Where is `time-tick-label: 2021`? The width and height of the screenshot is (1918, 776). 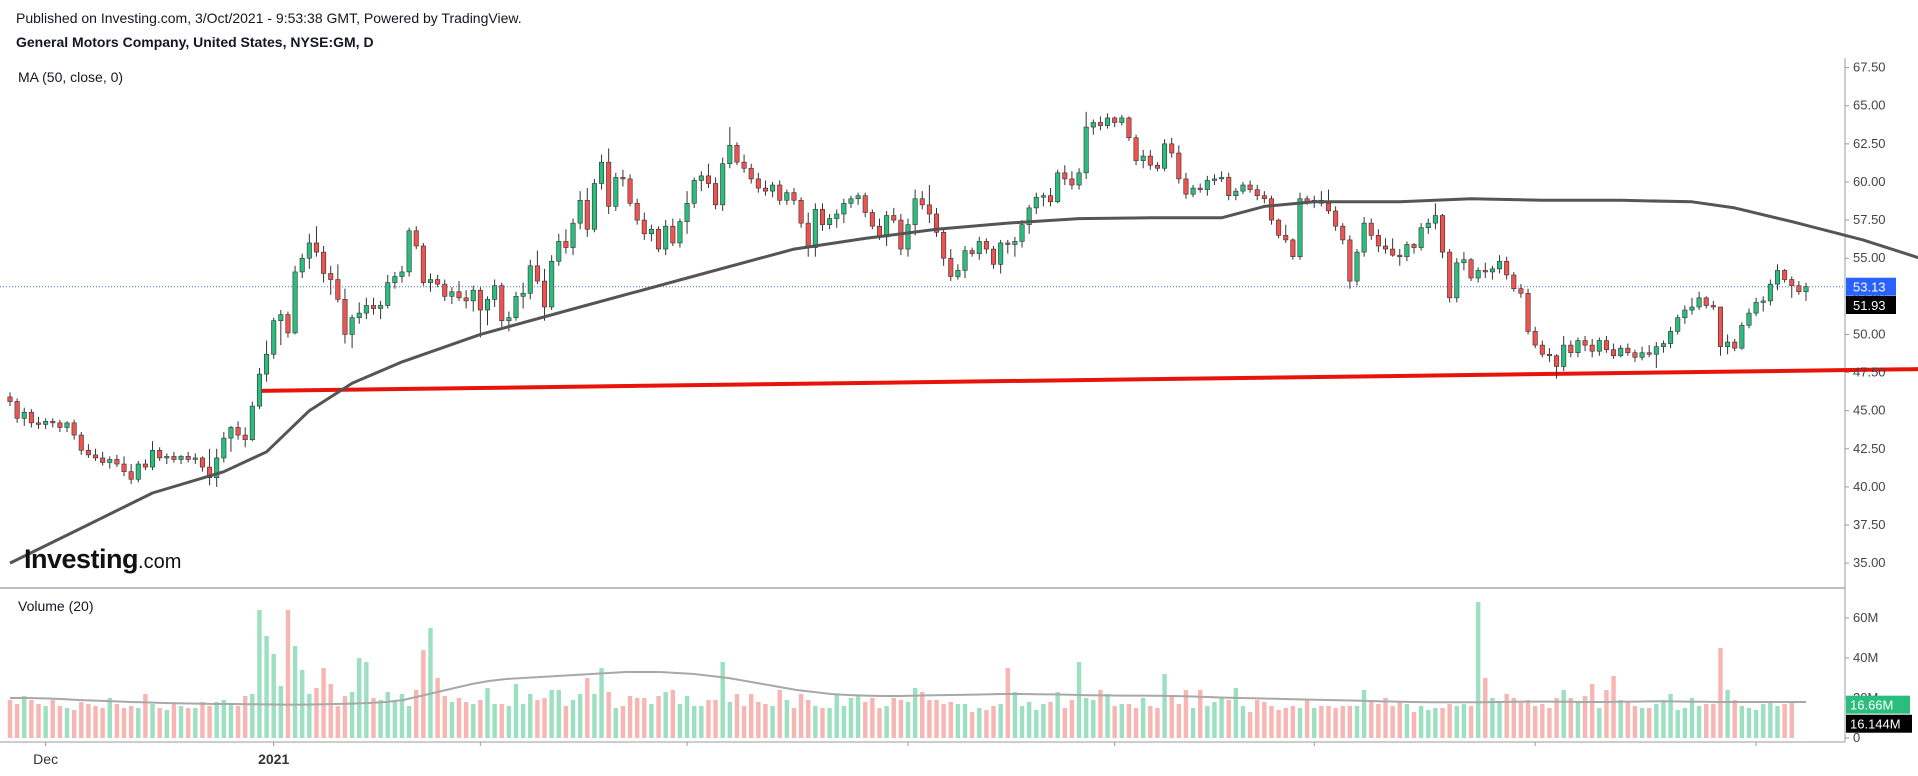 time-tick-label: 2021 is located at coordinates (273, 759).